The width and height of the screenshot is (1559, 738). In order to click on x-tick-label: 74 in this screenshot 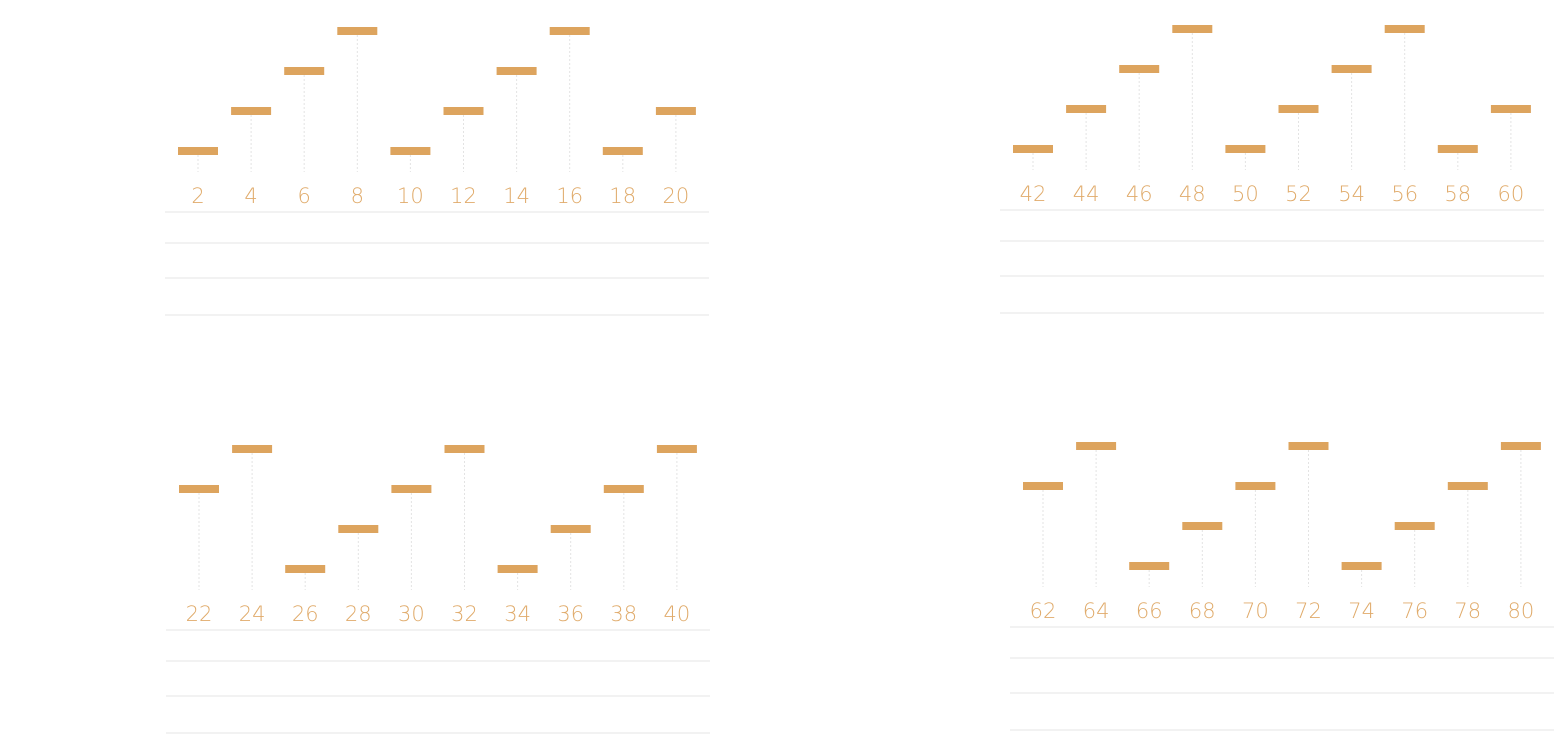, I will do `click(1361, 611)`.